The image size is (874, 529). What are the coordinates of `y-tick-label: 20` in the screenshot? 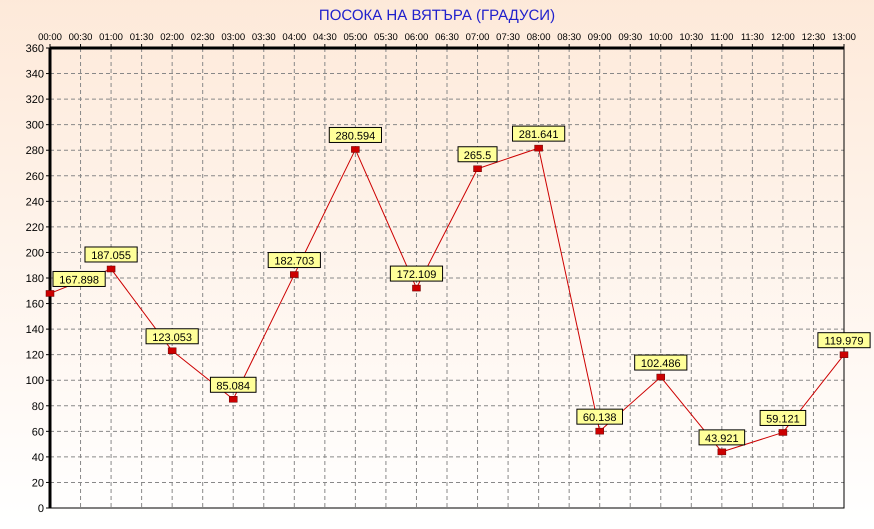 It's located at (38, 483).